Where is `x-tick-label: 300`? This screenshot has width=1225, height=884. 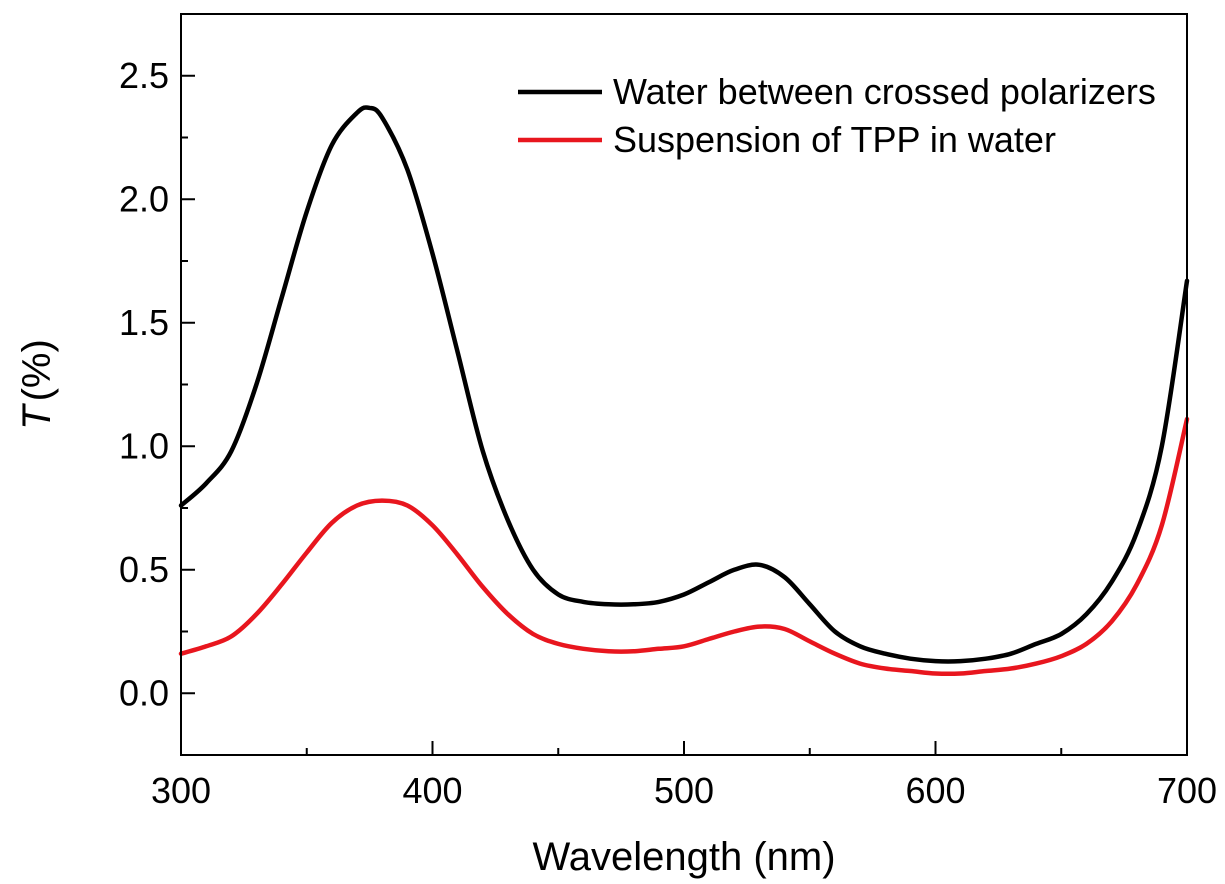 x-tick-label: 300 is located at coordinates (181, 790).